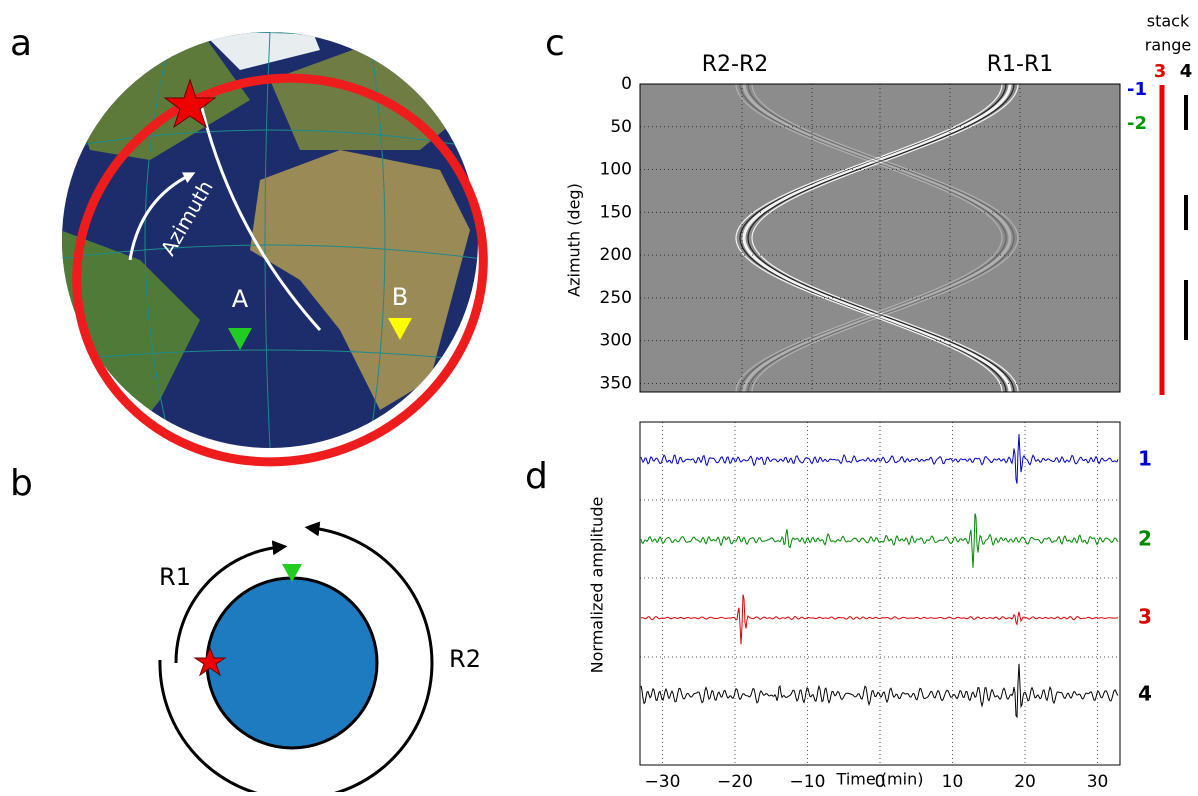  I want to click on panel-label: d, so click(536, 476).